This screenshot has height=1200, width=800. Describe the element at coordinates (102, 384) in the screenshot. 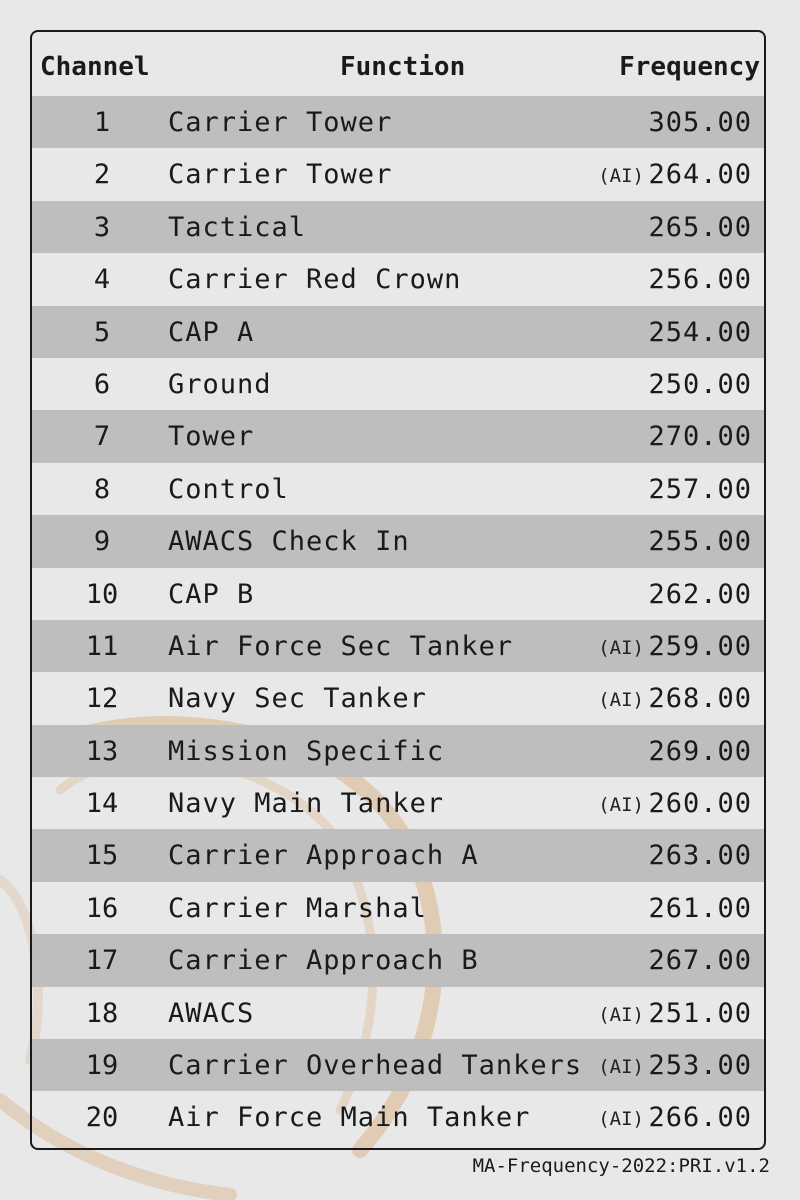

I see `channel-number: 6` at that location.